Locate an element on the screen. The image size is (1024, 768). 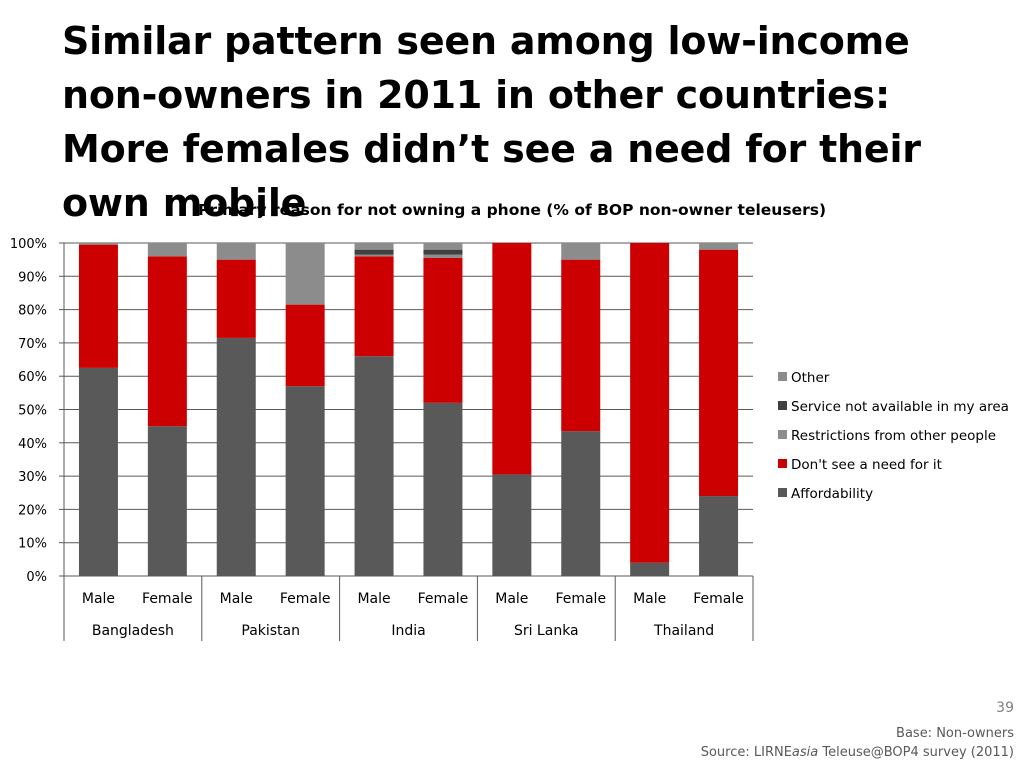
y-tick-label: 0% is located at coordinates (36, 577).